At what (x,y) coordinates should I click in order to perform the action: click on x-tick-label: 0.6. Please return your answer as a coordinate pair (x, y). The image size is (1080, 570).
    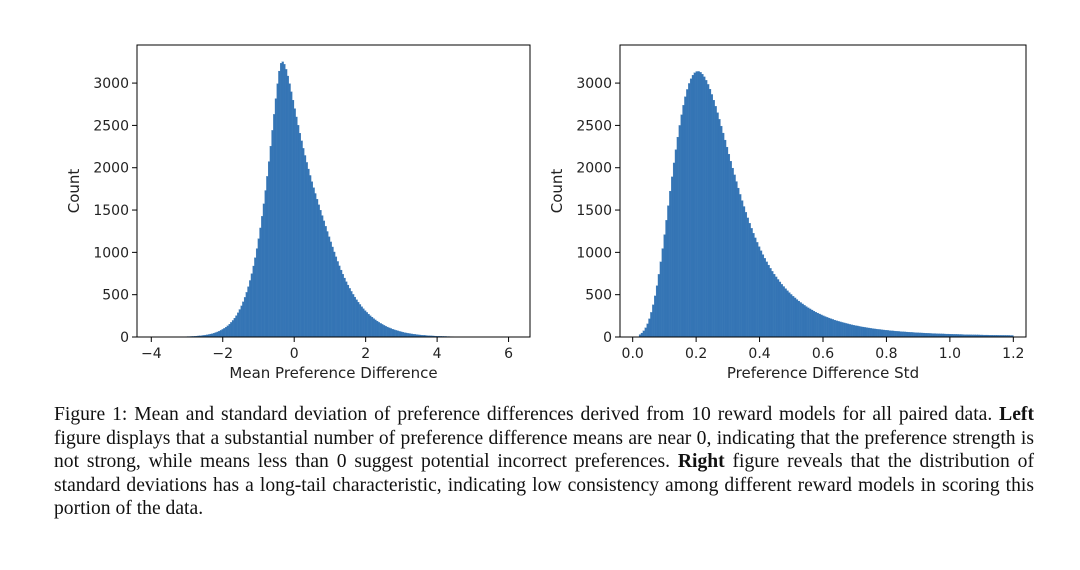
    Looking at the image, I should click on (823, 354).